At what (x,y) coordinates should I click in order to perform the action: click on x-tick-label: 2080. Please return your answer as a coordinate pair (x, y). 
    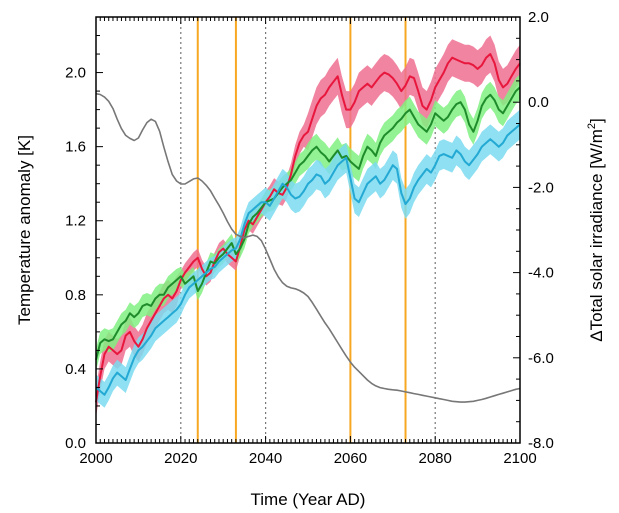
    Looking at the image, I should click on (435, 458).